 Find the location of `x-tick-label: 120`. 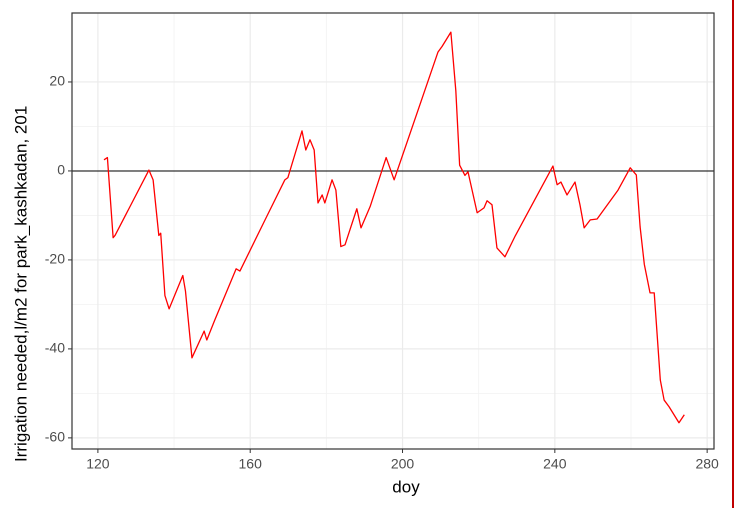

x-tick-label: 120 is located at coordinates (98, 464).